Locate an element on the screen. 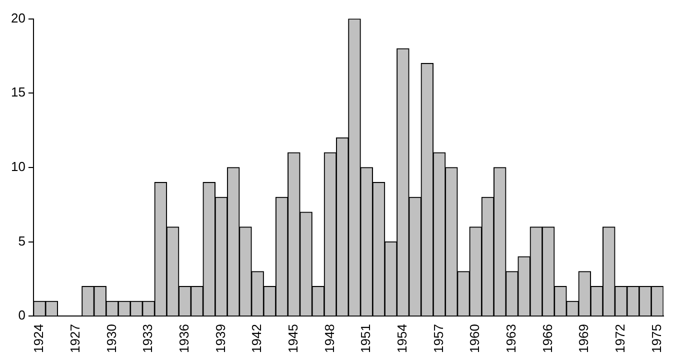 This screenshot has width=684, height=364. x-tick-label: 1975 is located at coordinates (656, 338).